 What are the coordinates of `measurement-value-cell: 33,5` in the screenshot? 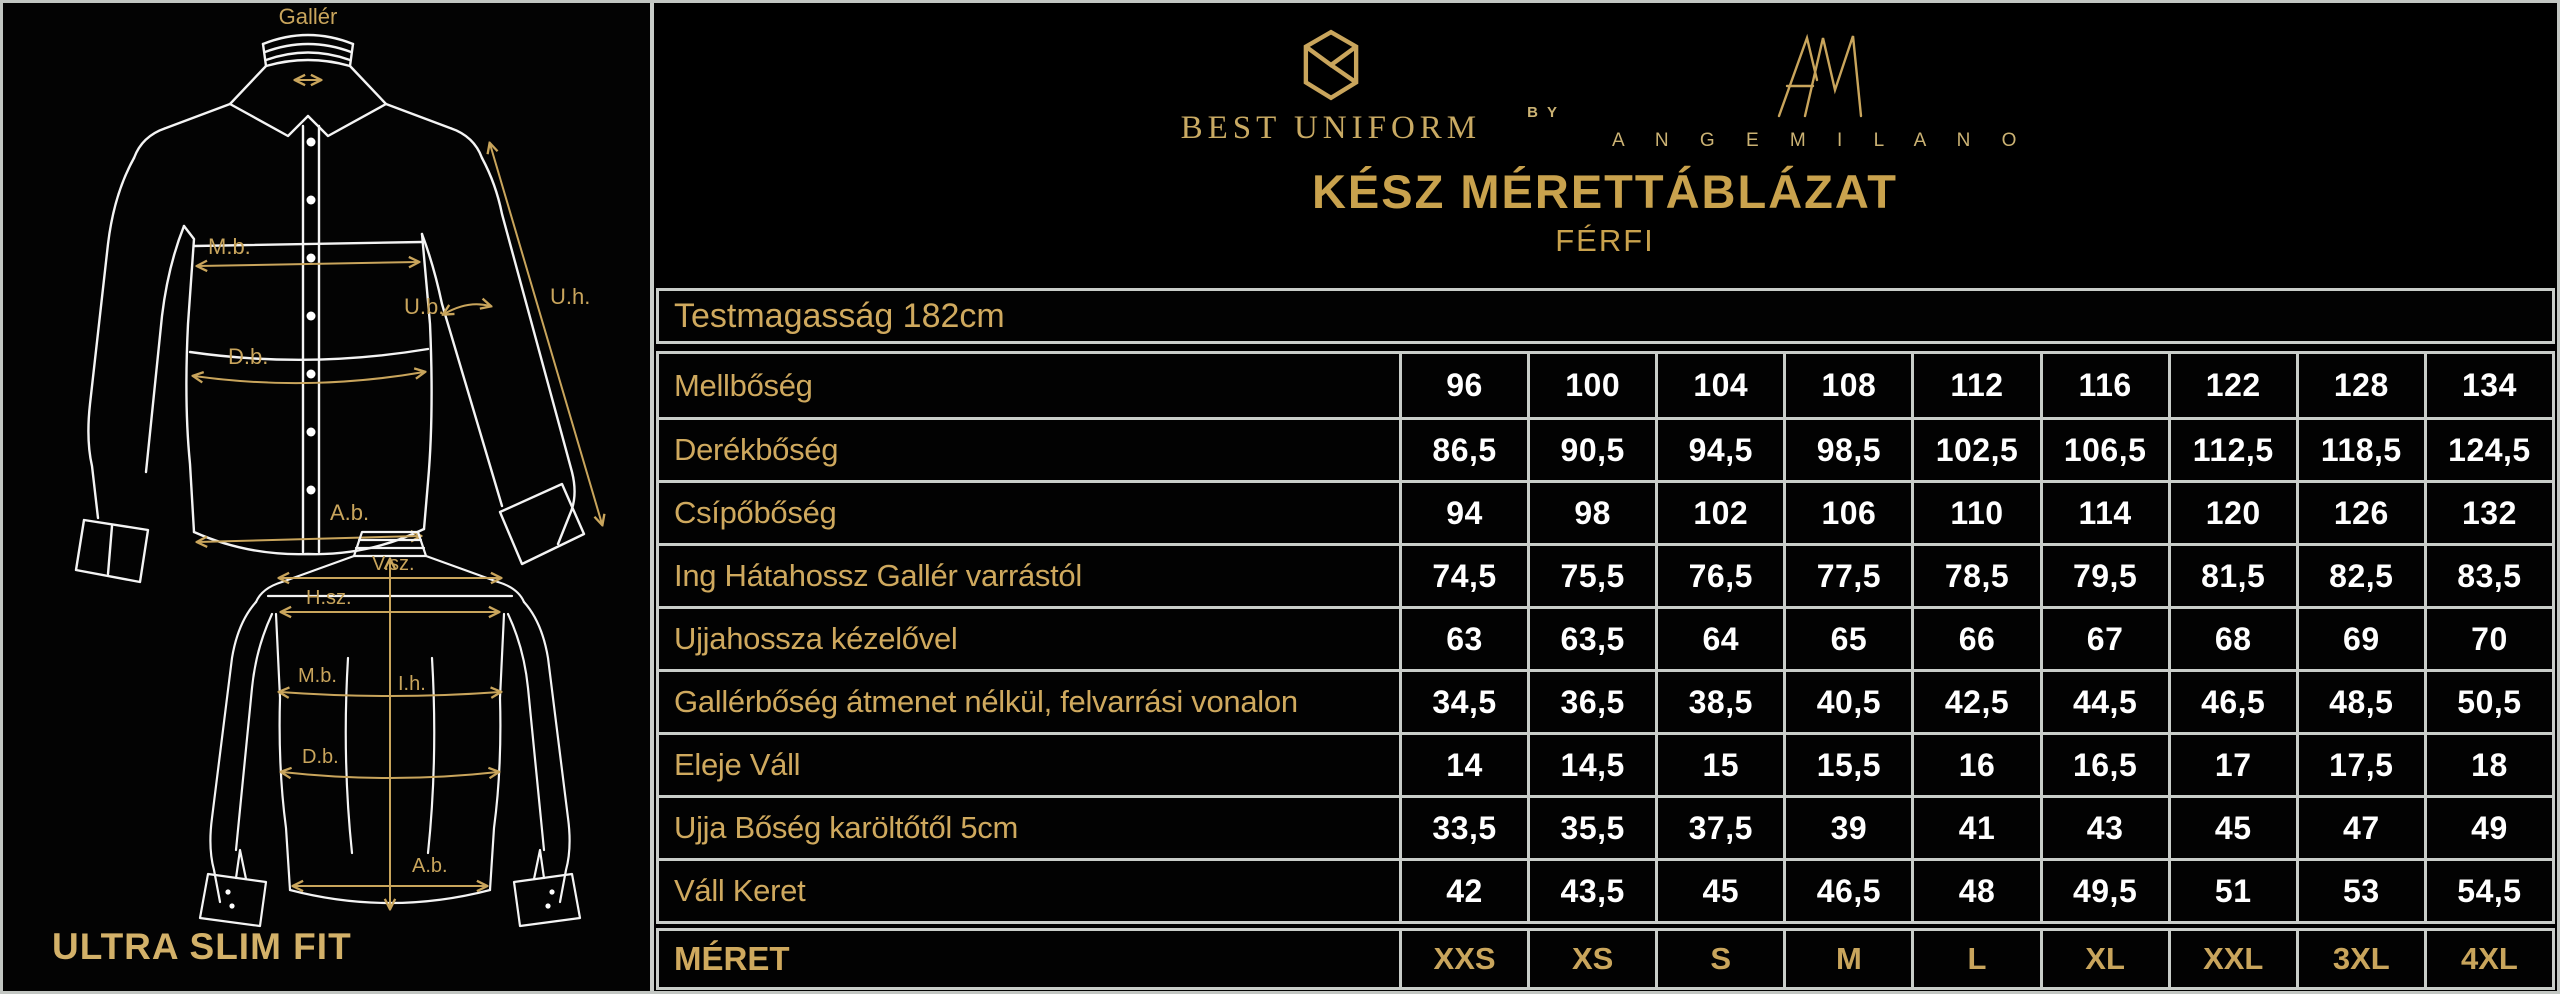 It's located at (1463, 826).